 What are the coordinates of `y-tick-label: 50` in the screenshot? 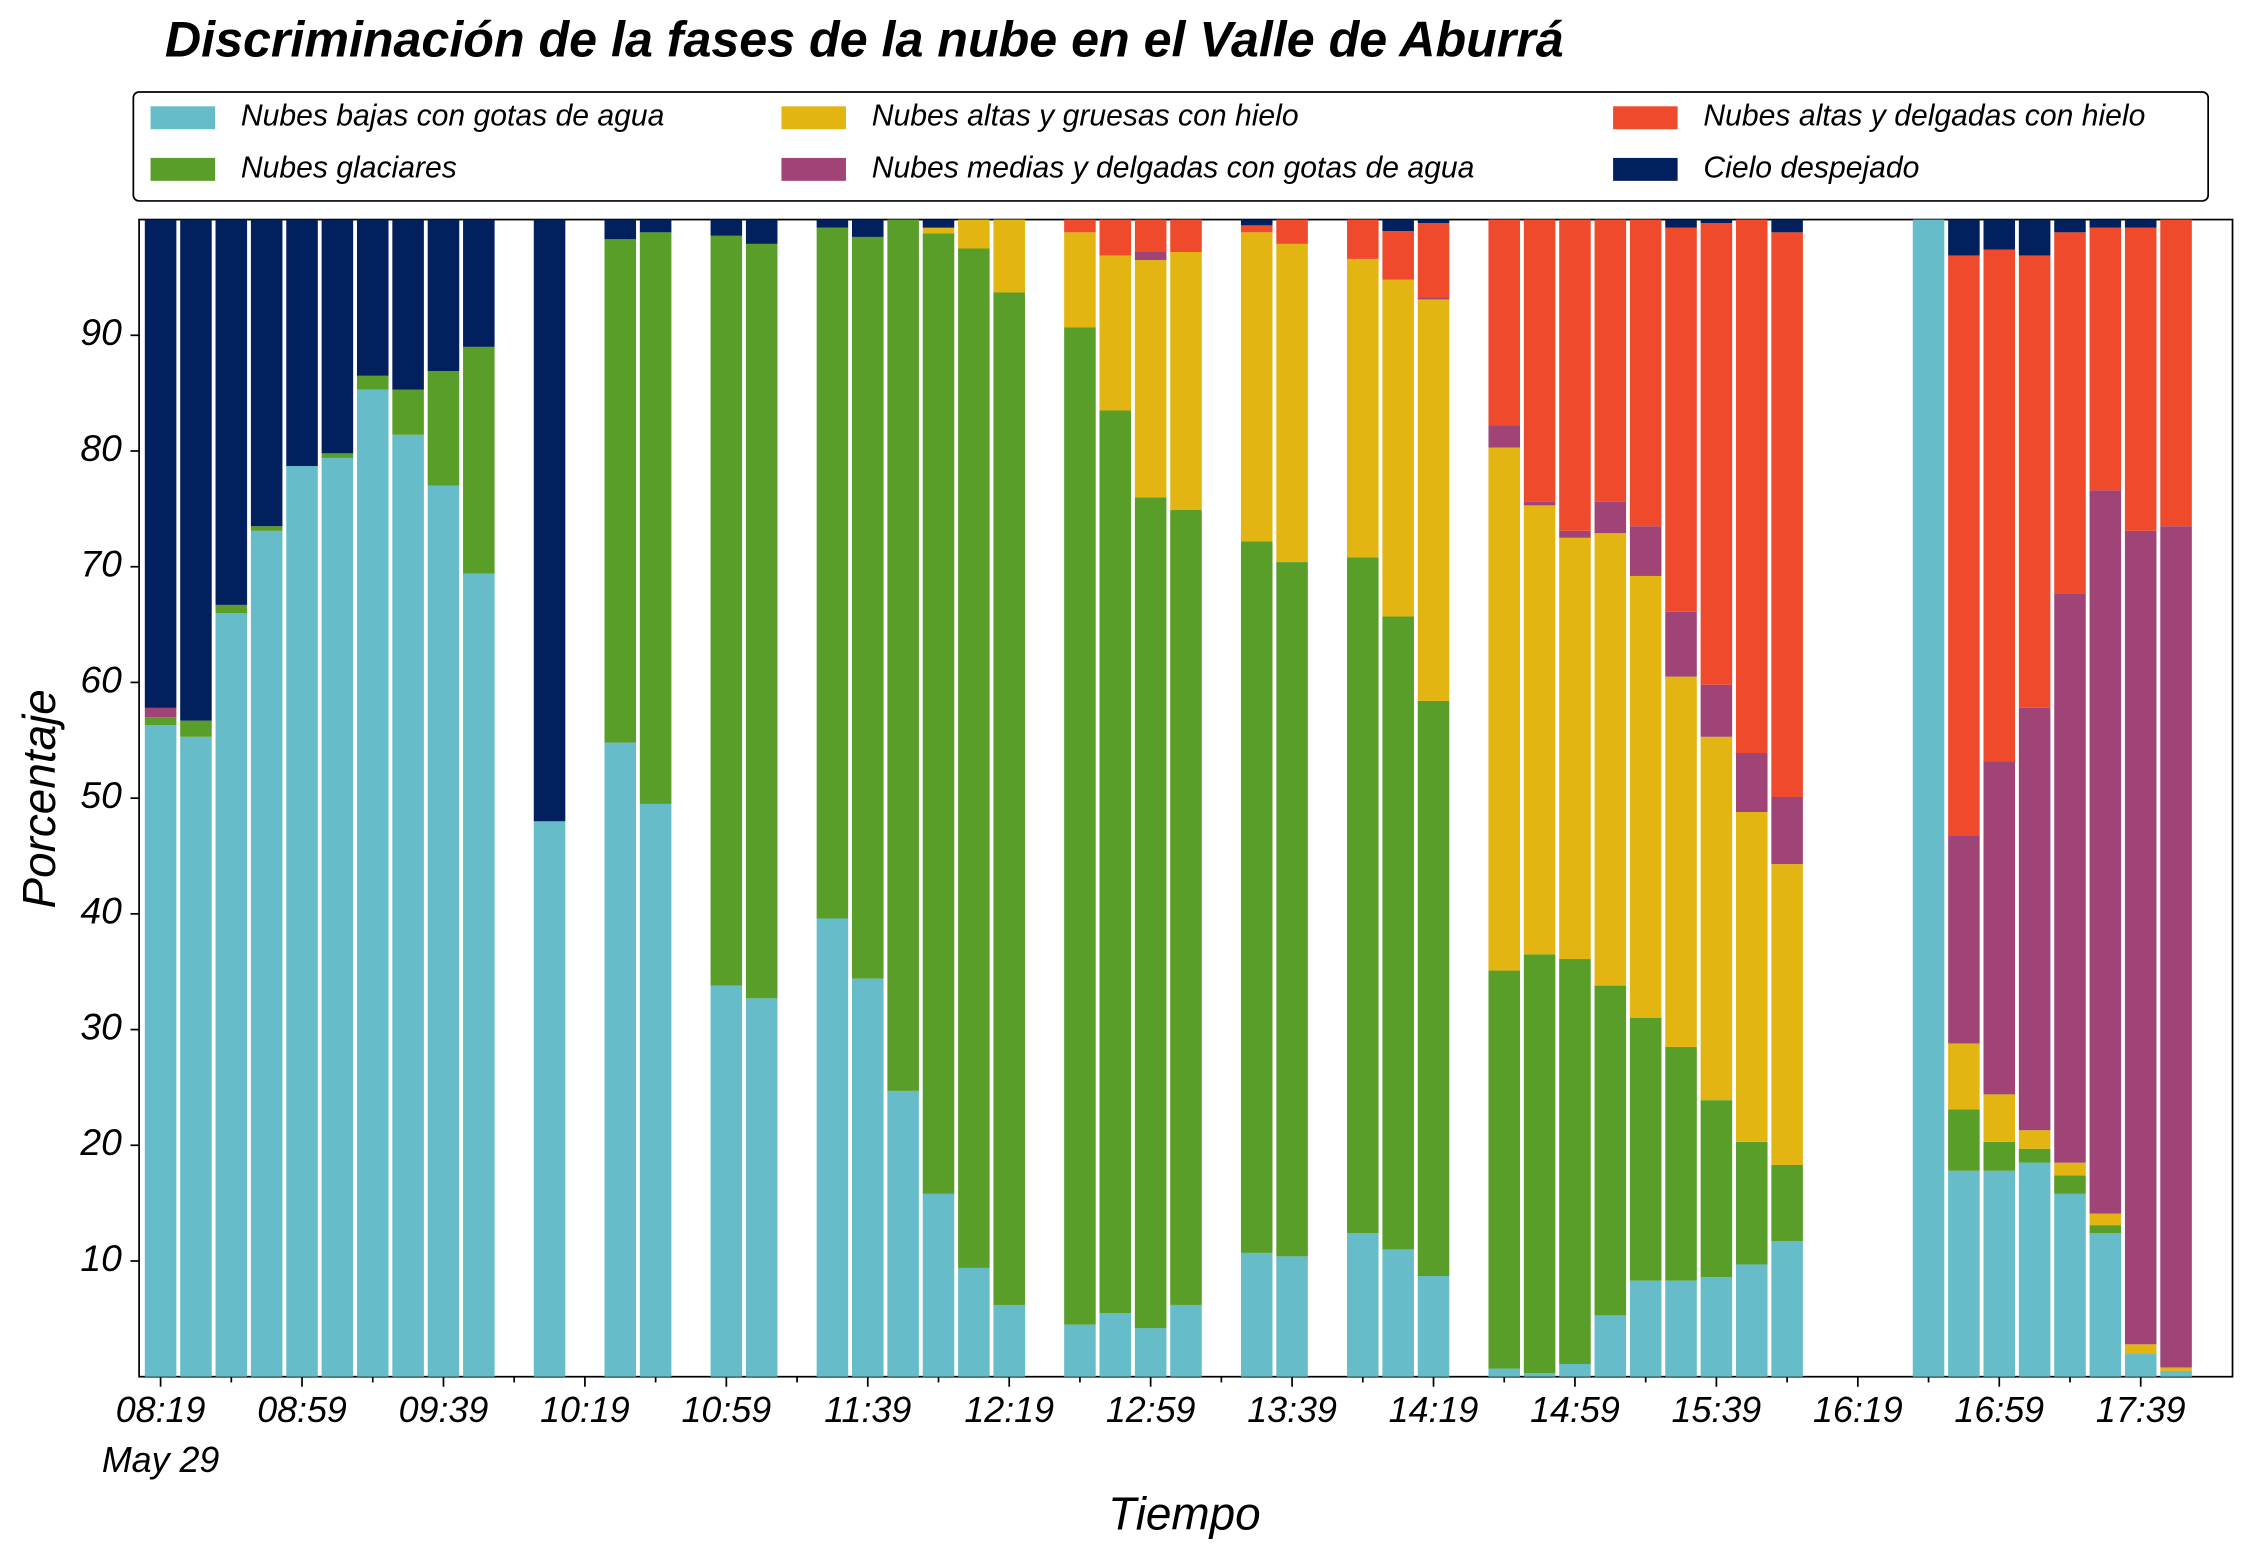 It's located at (101, 795).